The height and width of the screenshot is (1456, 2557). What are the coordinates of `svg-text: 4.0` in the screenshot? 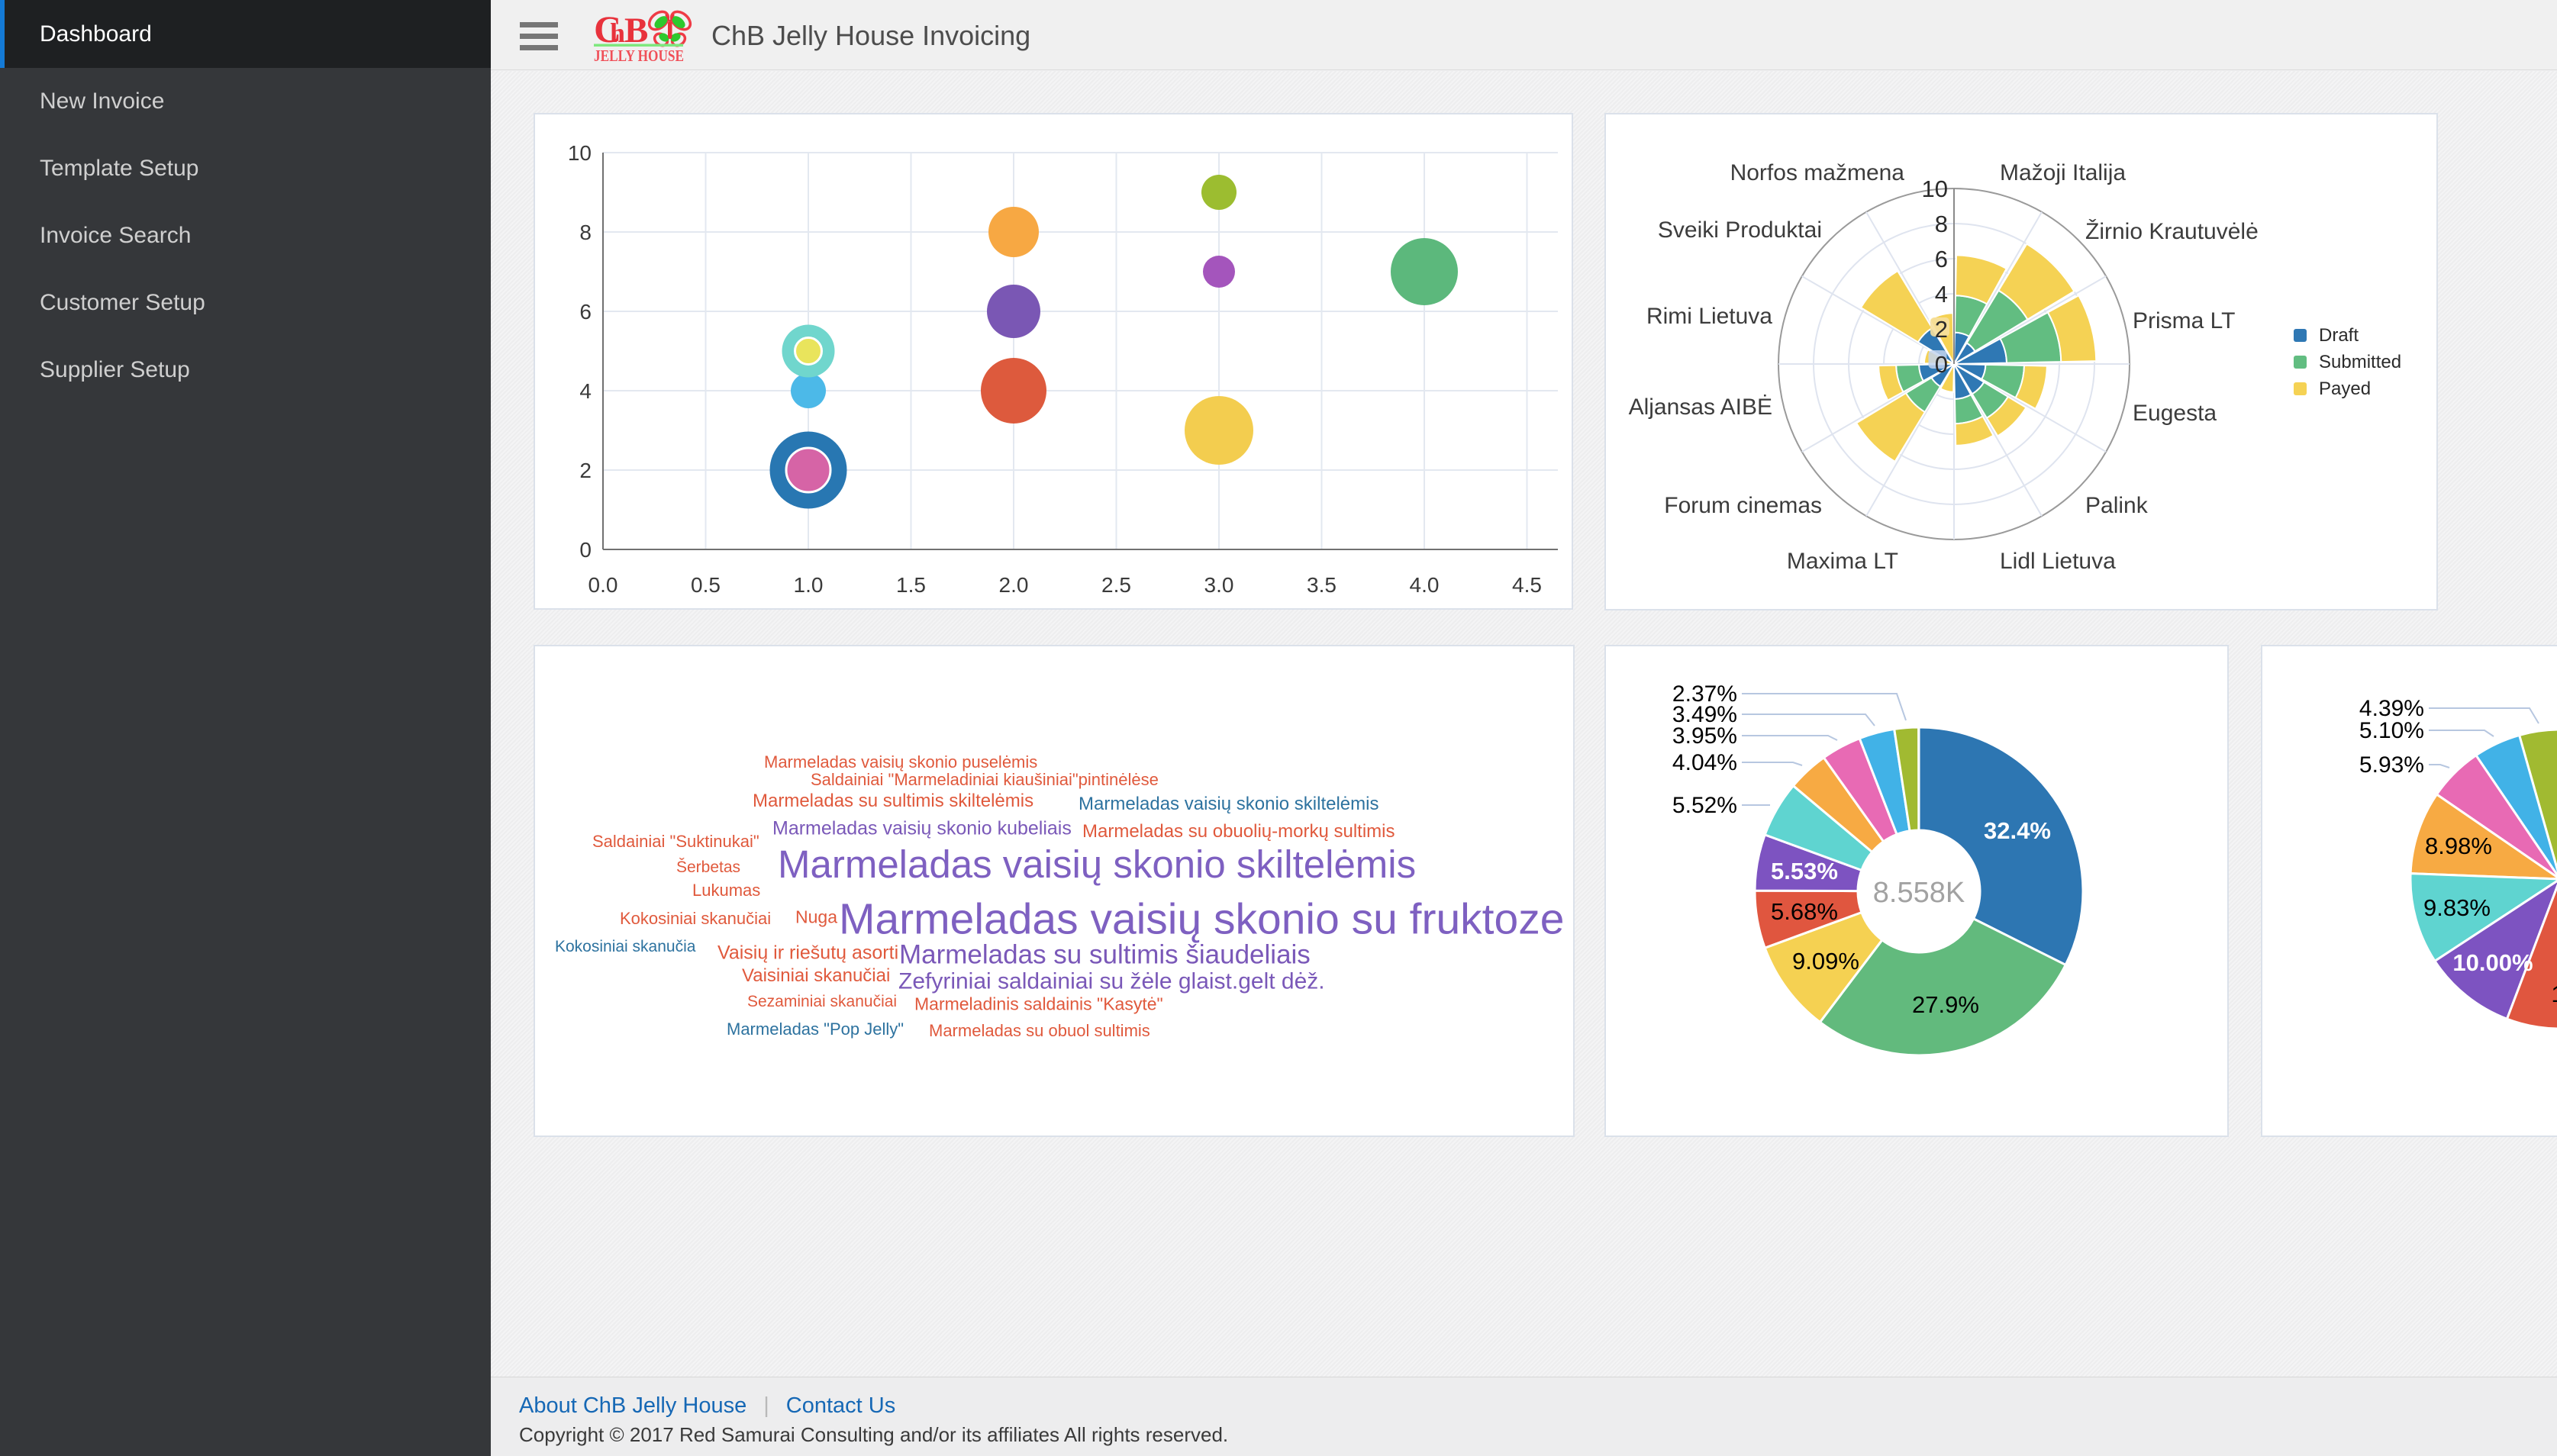 It's located at (1425, 585).